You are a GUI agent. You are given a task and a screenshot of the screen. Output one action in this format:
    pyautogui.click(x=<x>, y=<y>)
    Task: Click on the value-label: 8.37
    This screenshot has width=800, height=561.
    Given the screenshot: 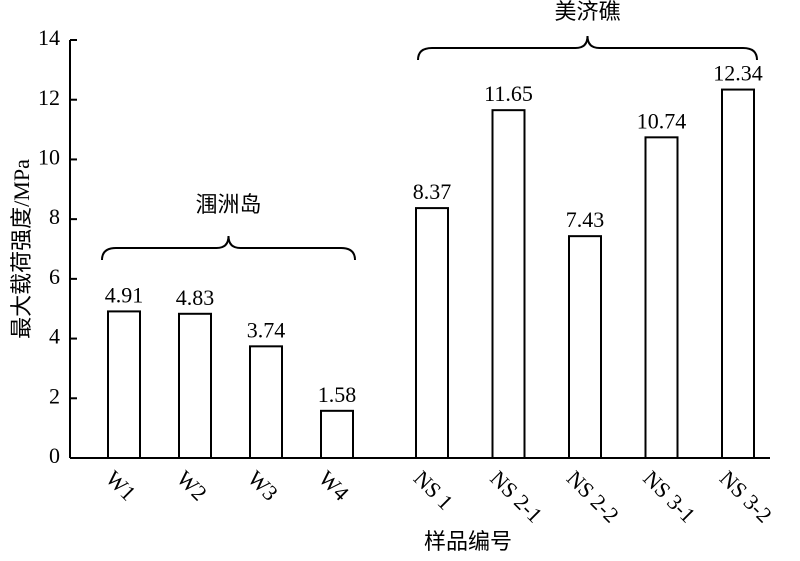 What is the action you would take?
    pyautogui.click(x=432, y=191)
    